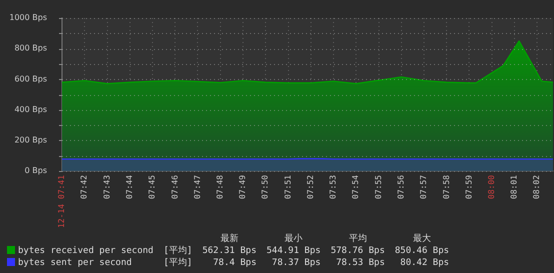 The image size is (554, 273). What do you see at coordinates (197, 187) in the screenshot?
I see `x-tick-label: 07:47` at bounding box center [197, 187].